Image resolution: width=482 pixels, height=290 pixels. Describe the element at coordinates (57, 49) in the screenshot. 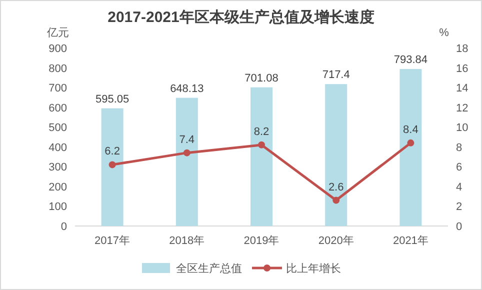

I see `y-tick-label: 900` at that location.